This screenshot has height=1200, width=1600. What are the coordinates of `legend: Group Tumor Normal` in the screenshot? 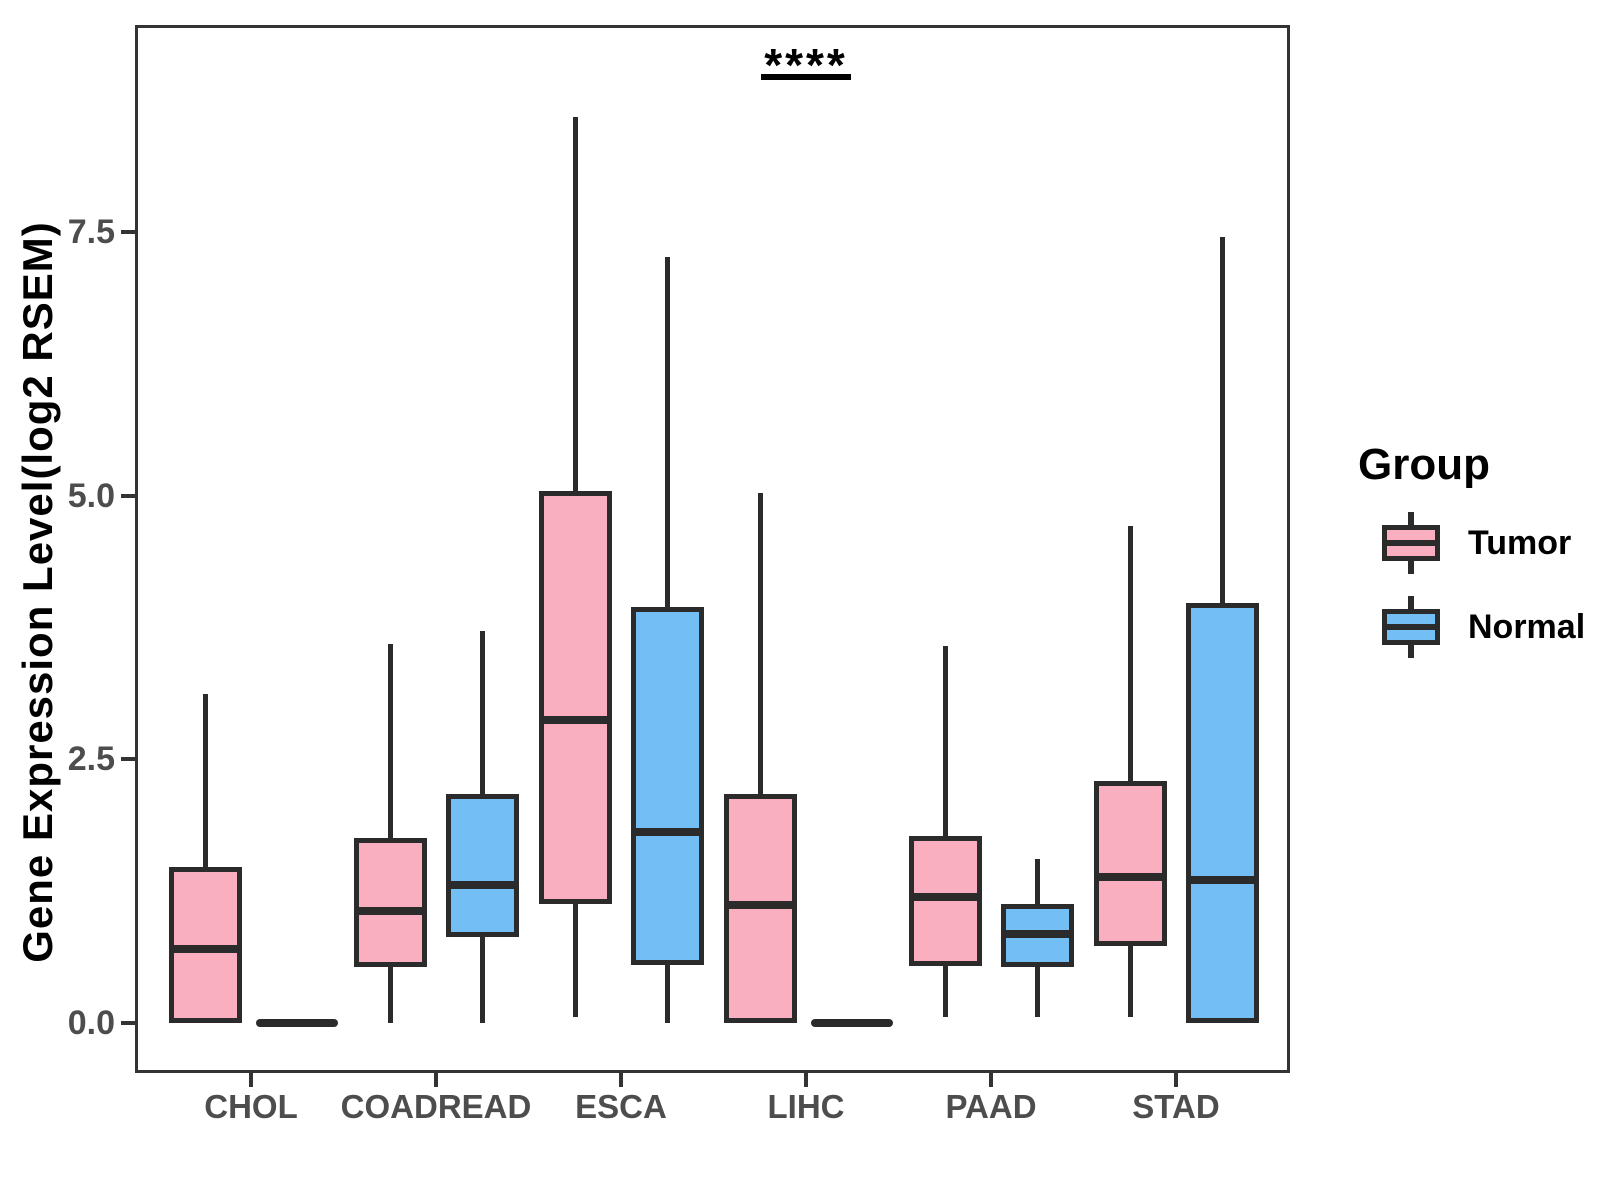 It's located at (1460, 549).